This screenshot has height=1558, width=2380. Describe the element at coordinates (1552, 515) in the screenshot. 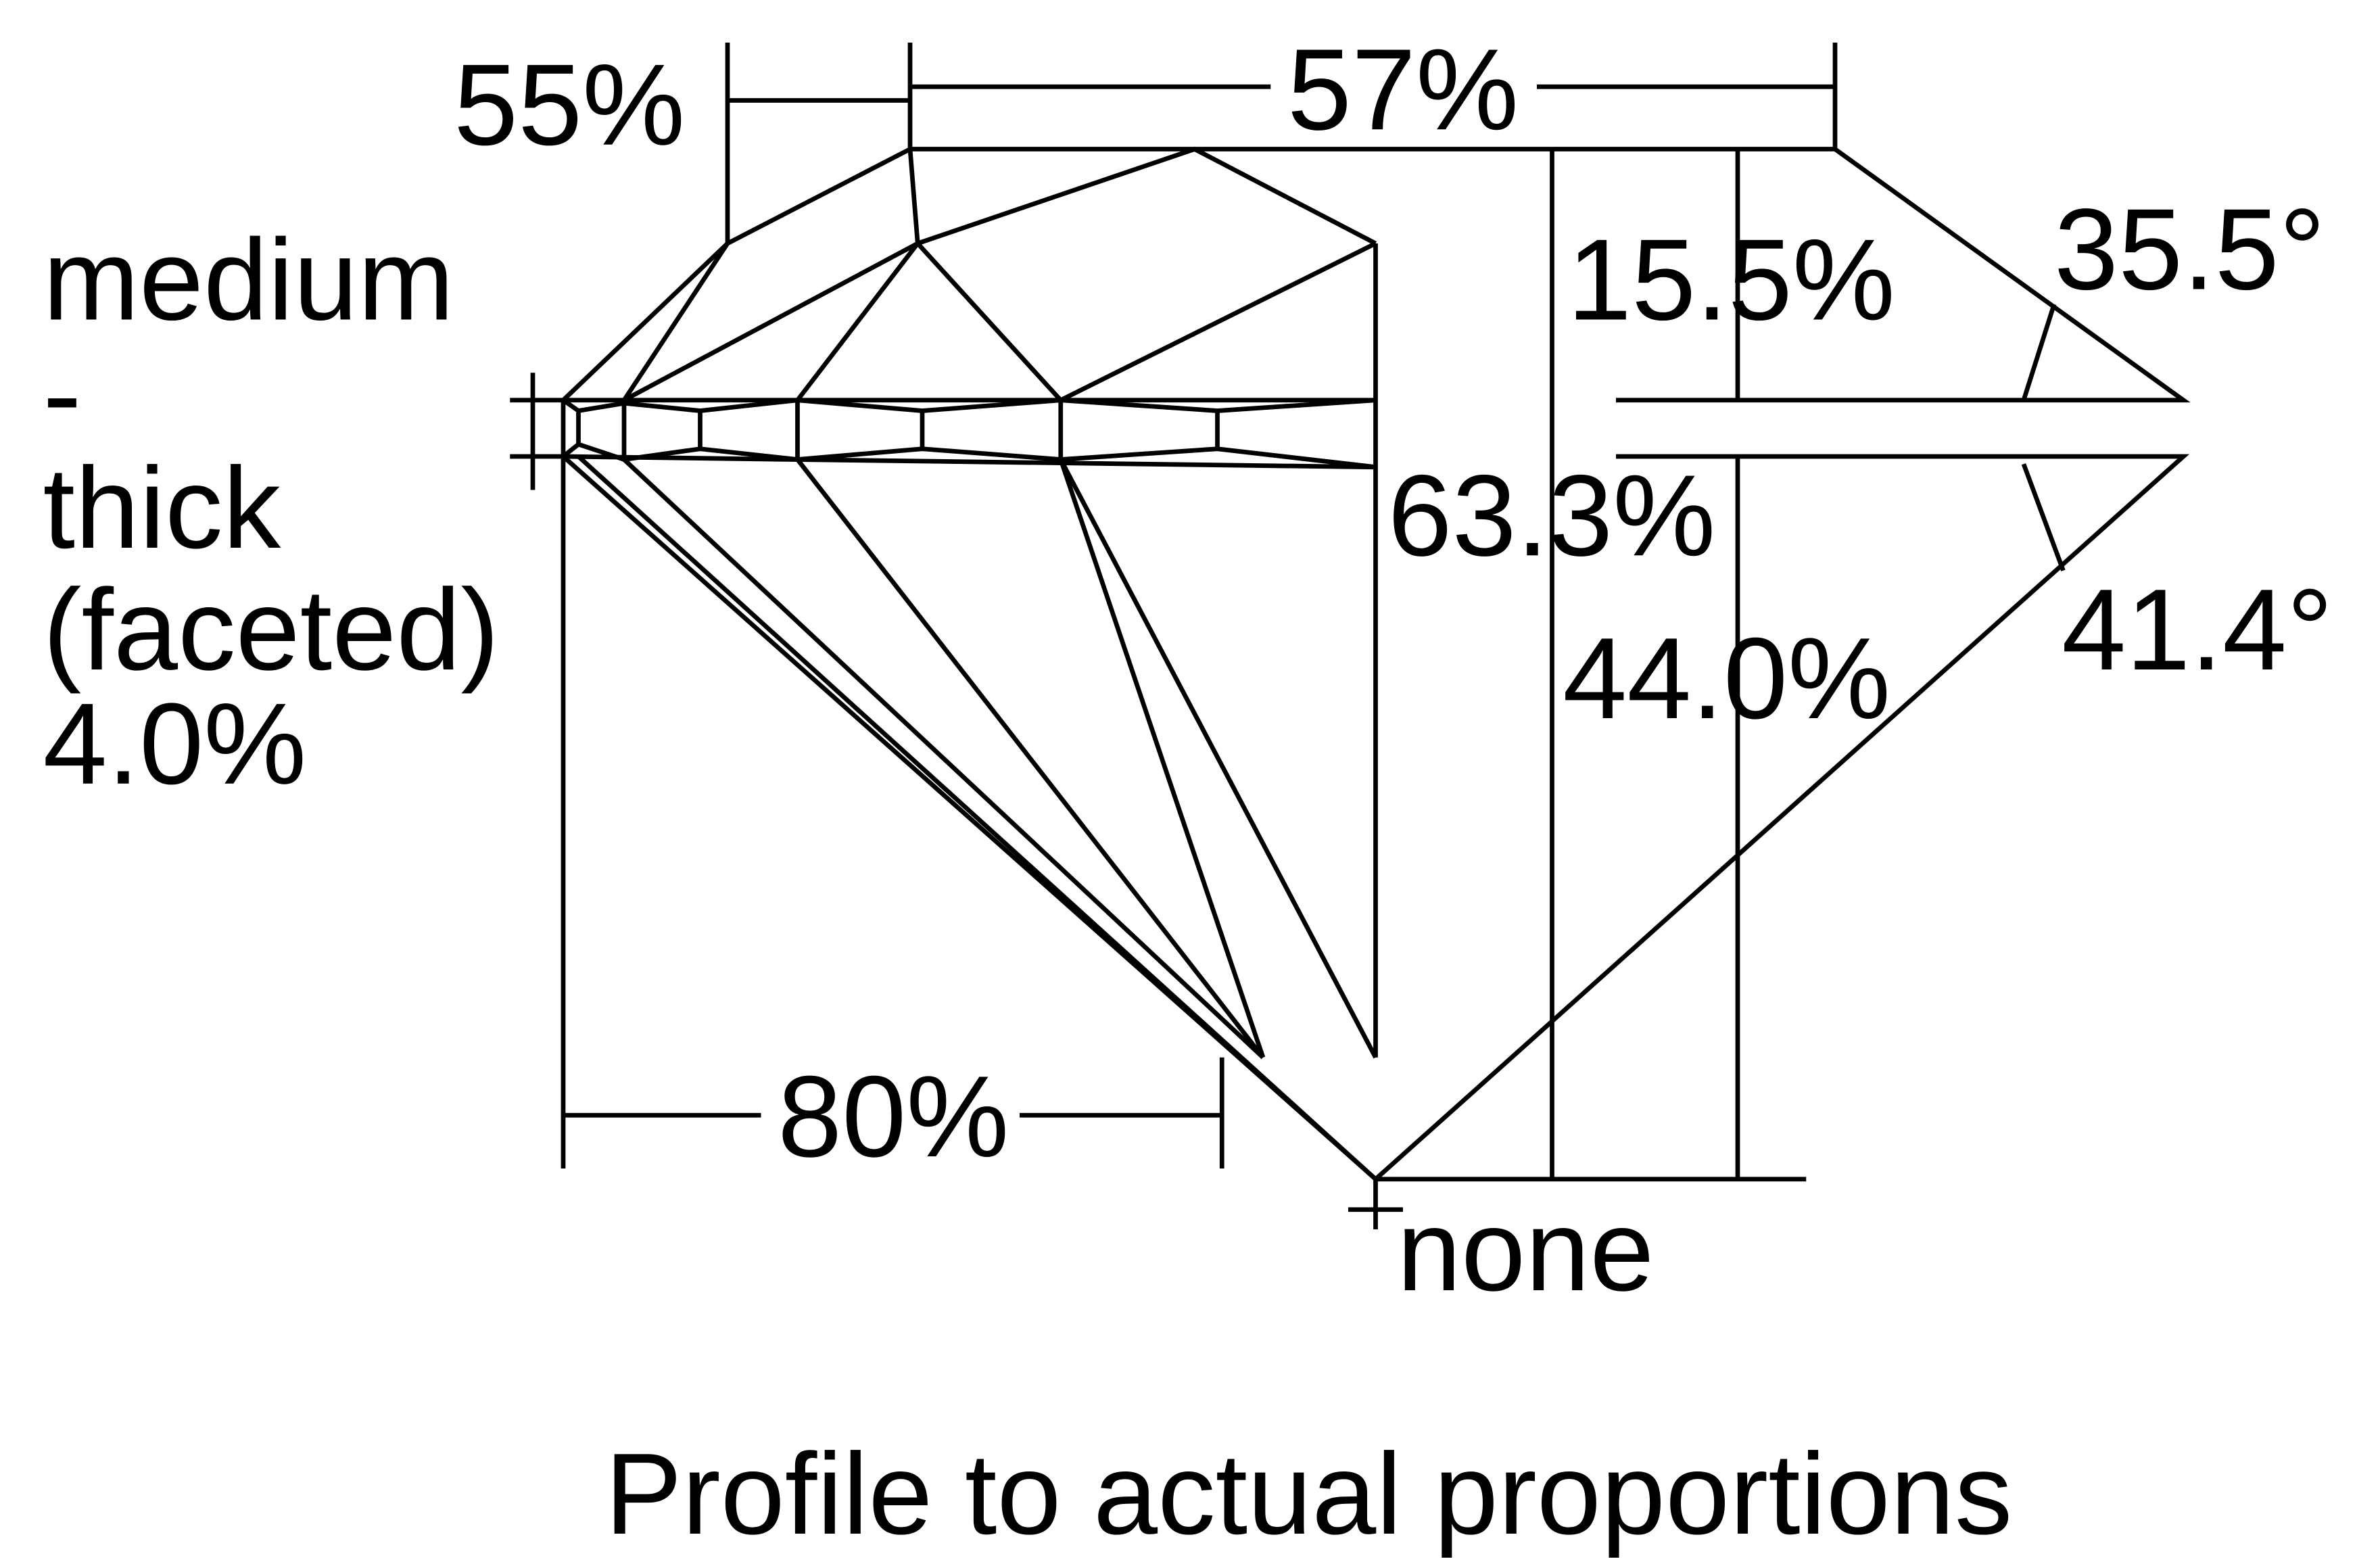

I see `label: 63.3%` at that location.